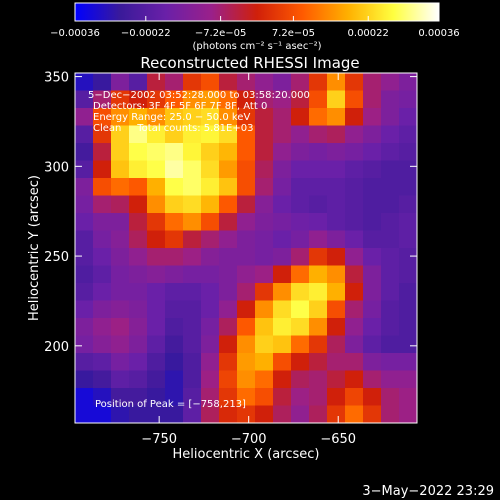 Image resolution: width=500 pixels, height=500 pixels. What do you see at coordinates (199, 95) in the screenshot?
I see `annotation-time-range: 5−Dec−2002 03:52:28.000 to 03:58:20.000` at bounding box center [199, 95].